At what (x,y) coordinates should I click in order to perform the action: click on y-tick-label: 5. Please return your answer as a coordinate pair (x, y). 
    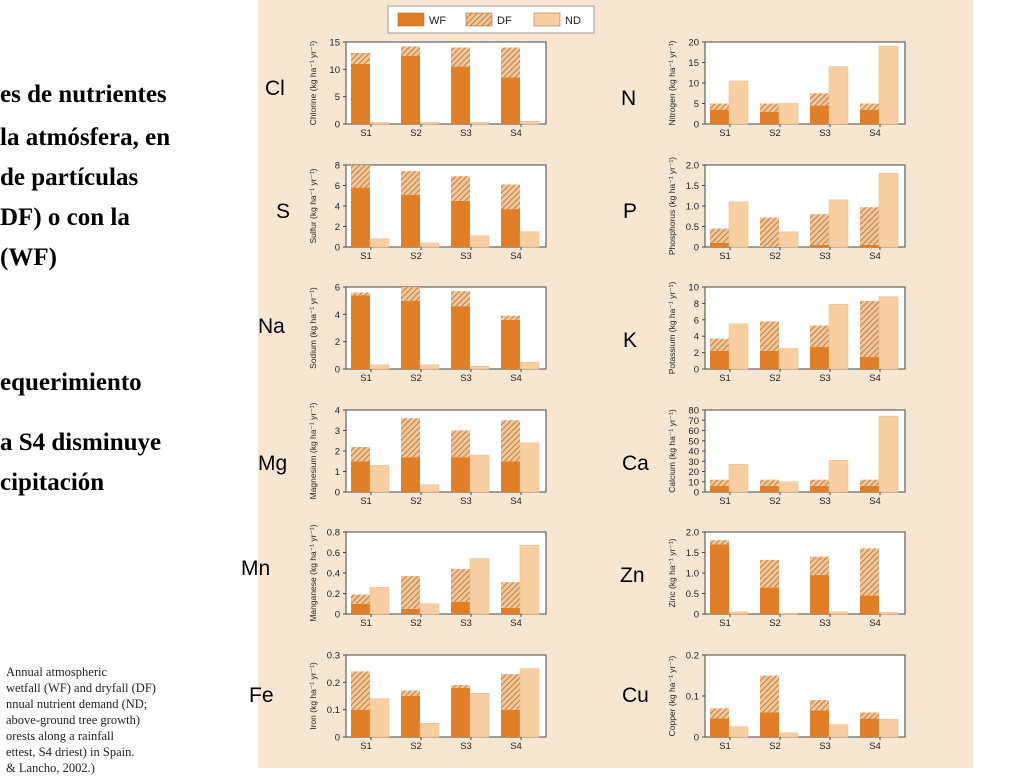
    Looking at the image, I should click on (337, 97).